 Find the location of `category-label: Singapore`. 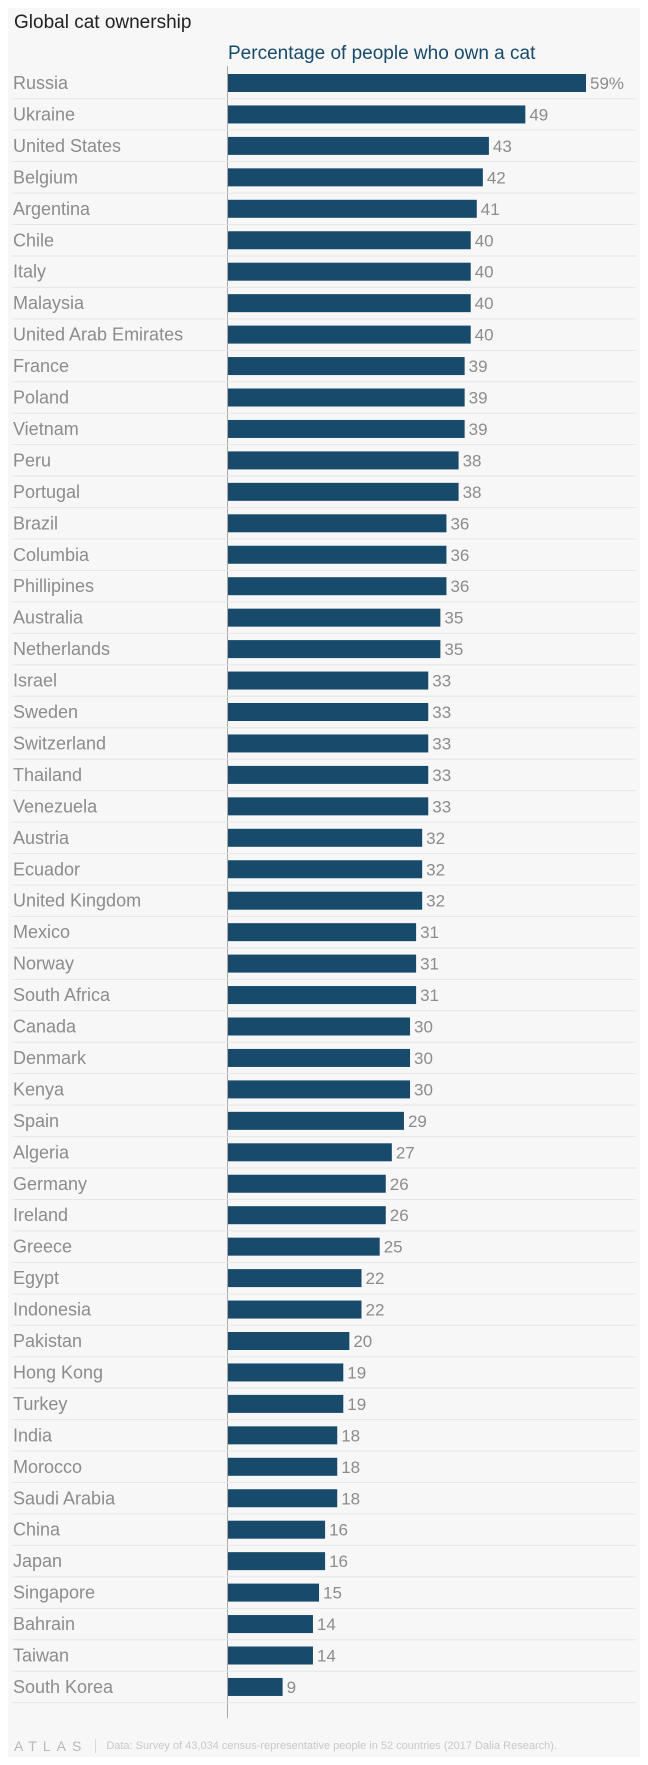

category-label: Singapore is located at coordinates (54, 1593).